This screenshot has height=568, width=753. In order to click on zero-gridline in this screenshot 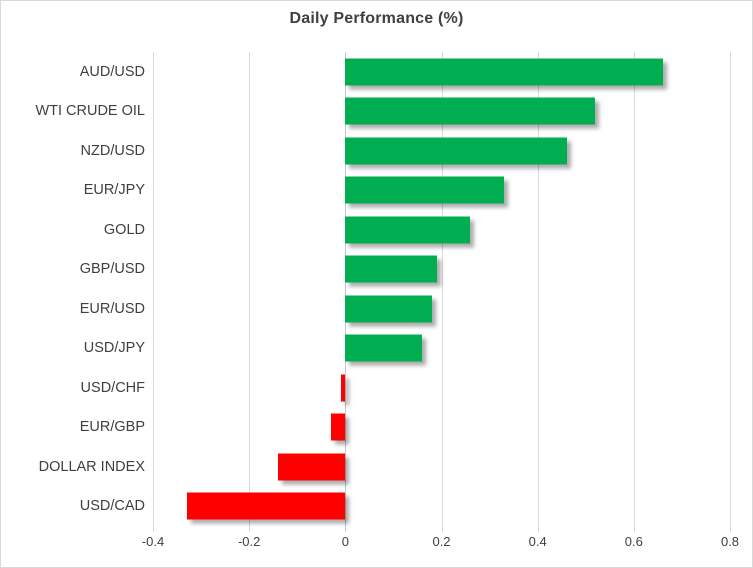, I will do `click(346, 292)`.